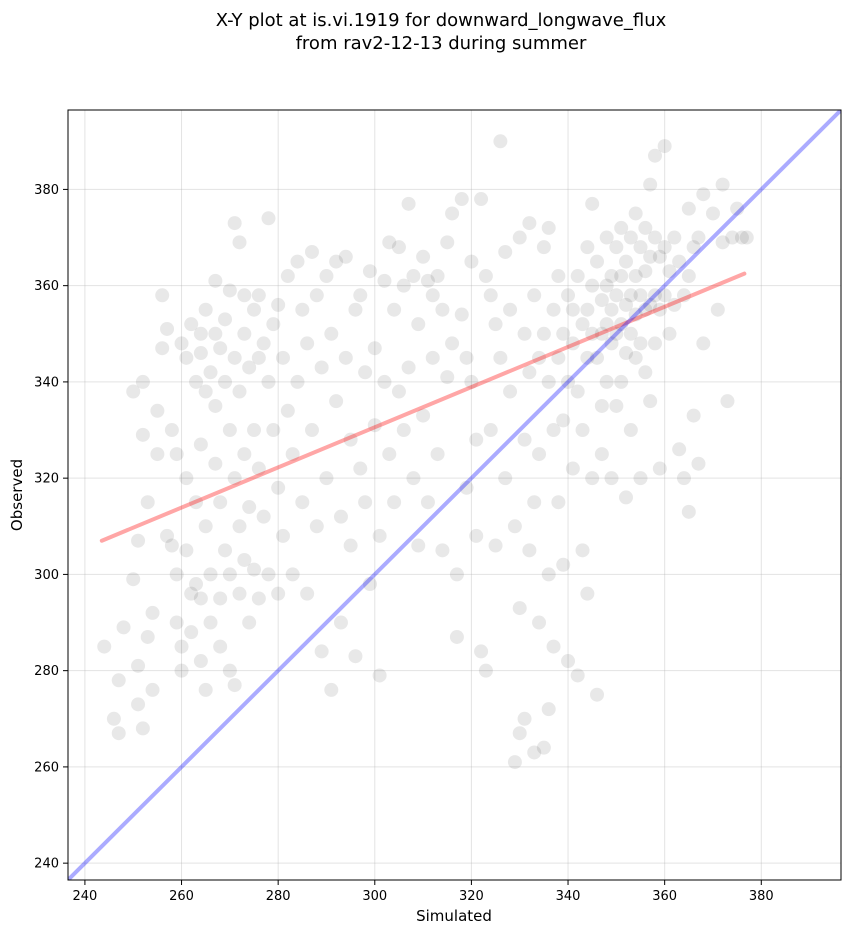 The width and height of the screenshot is (851, 934). I want to click on x-axis-ticks: 240 260 280 300 320 340 360 380, so click(423, 892).